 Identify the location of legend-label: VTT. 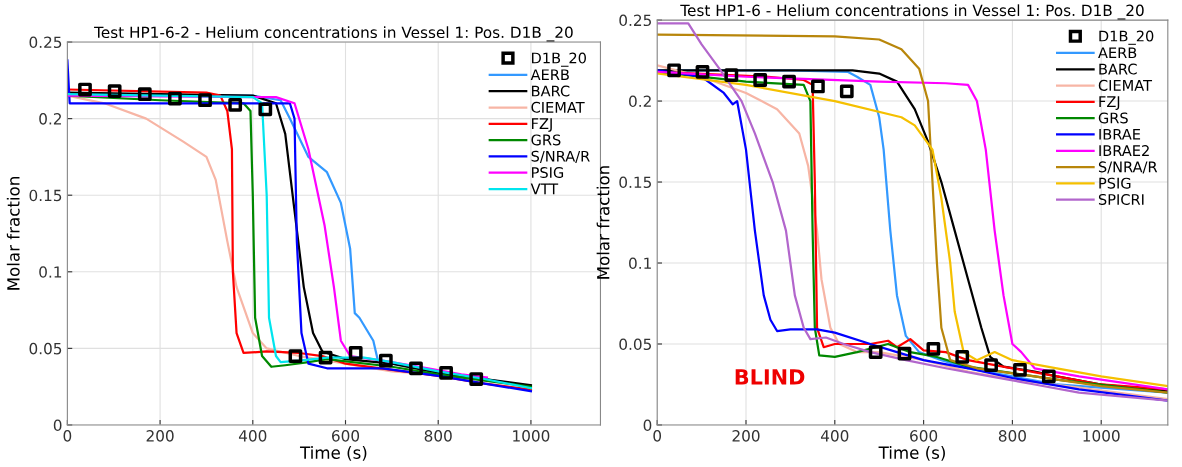
(544, 189).